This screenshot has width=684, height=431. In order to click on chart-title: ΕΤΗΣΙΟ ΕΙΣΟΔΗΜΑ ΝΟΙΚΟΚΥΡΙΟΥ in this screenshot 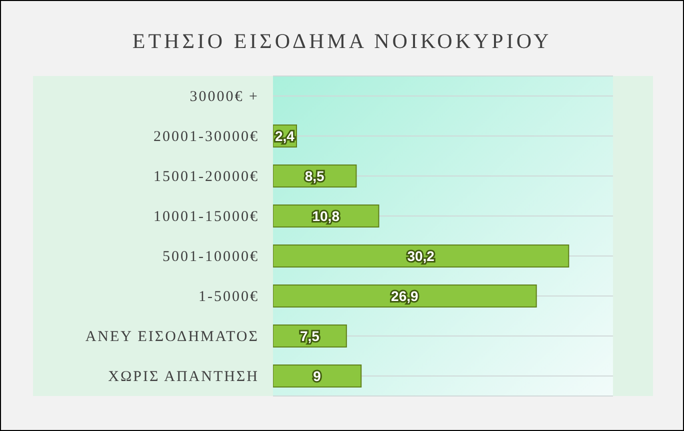, I will do `click(342, 41)`.